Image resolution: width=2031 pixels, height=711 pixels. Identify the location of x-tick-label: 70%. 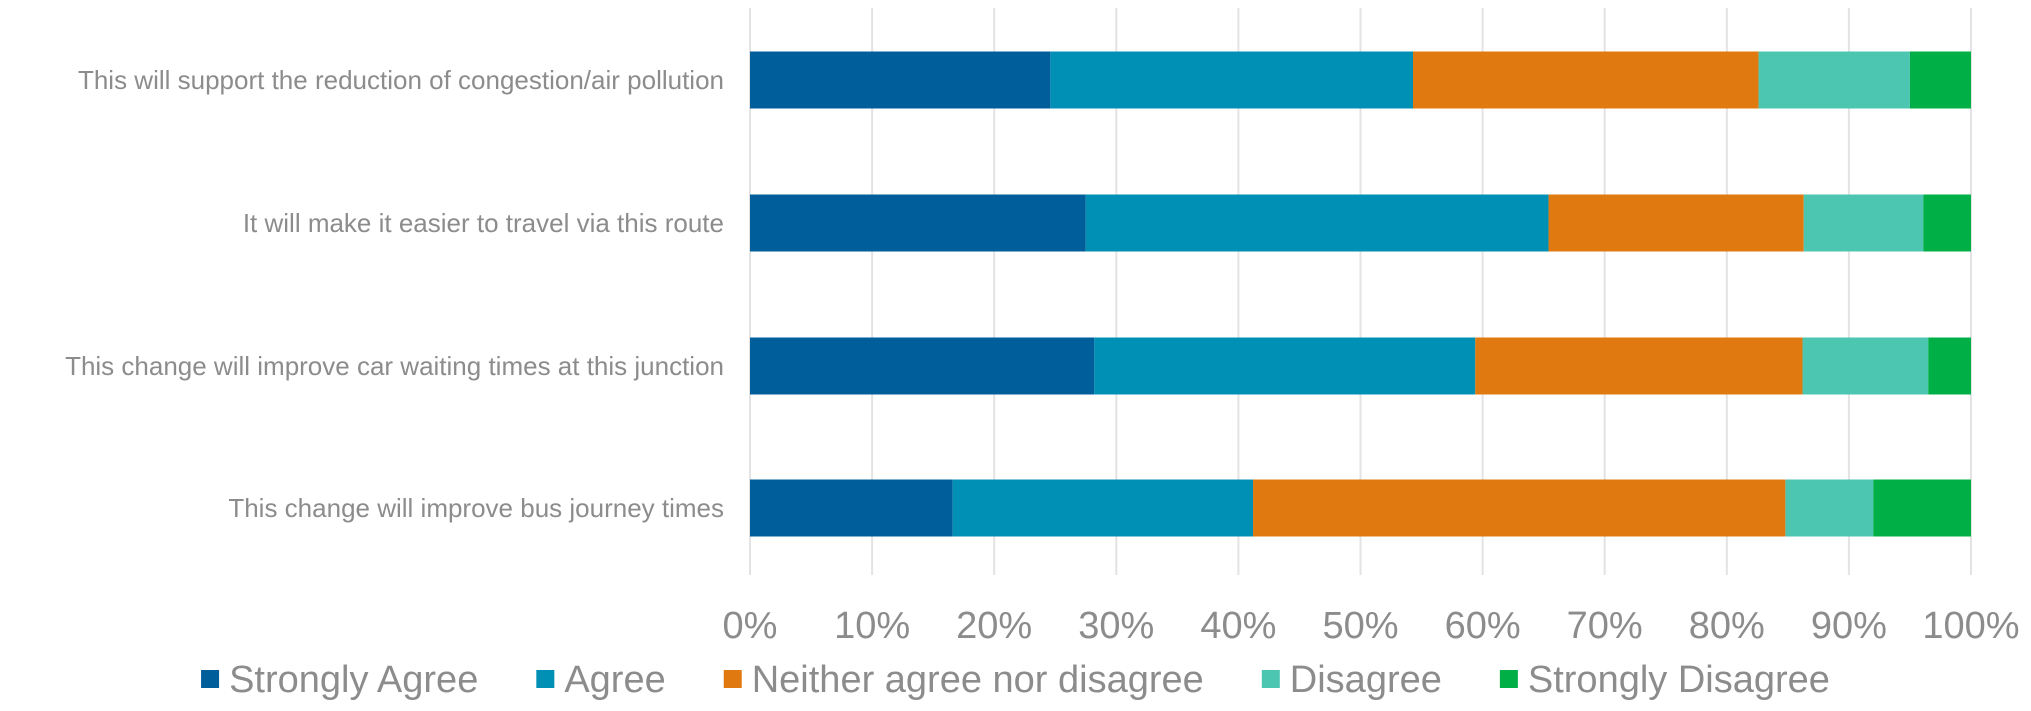
(1605, 626).